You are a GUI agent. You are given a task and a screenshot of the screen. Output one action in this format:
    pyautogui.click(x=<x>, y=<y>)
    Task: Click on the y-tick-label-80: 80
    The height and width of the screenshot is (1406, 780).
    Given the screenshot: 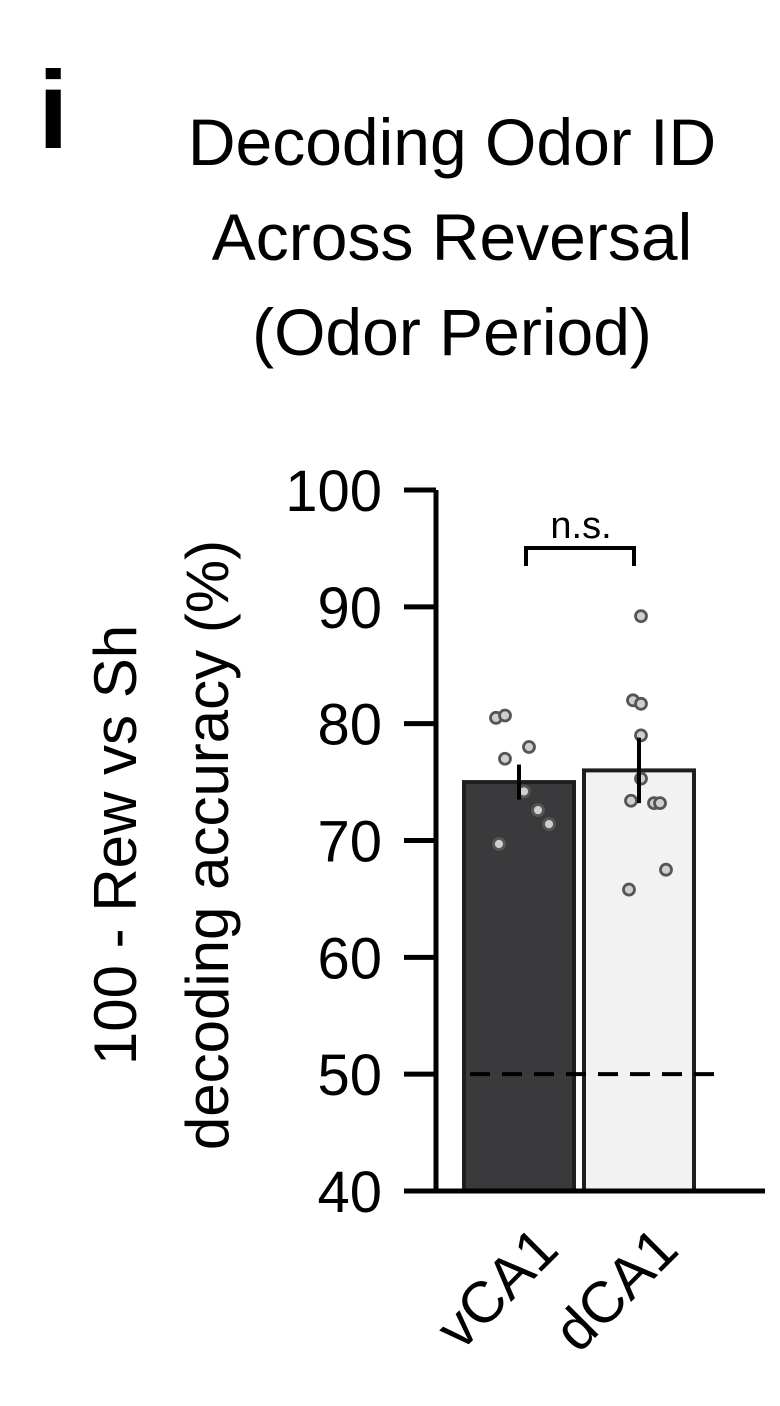 What is the action you would take?
    pyautogui.click(x=349, y=725)
    